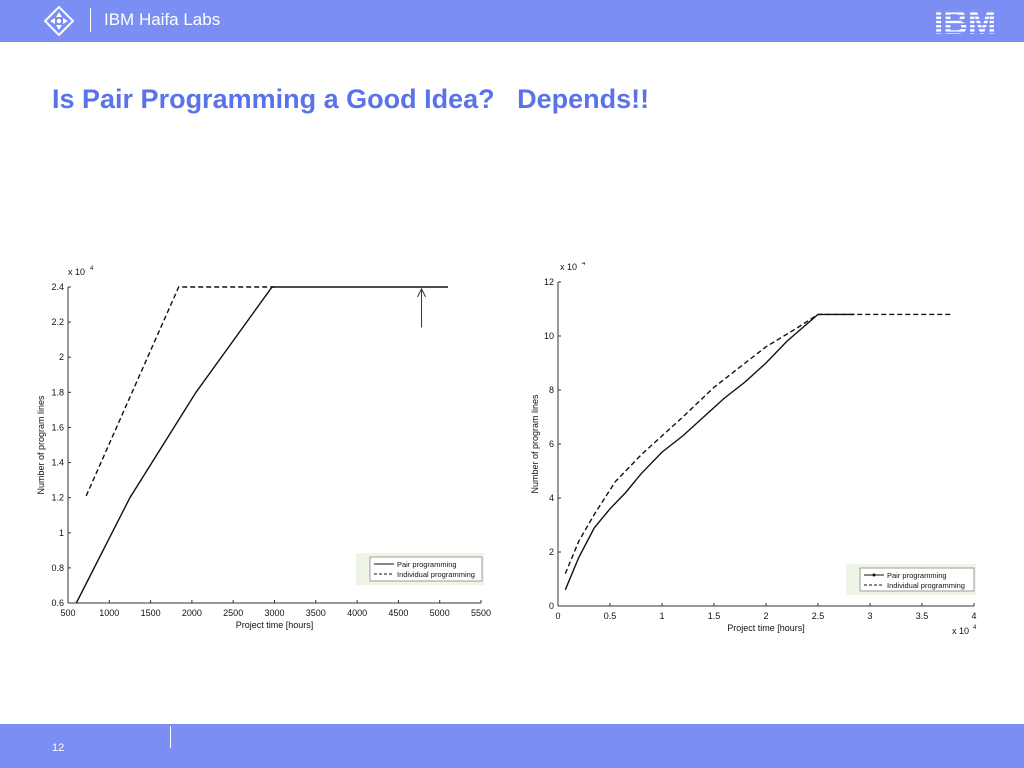 This screenshot has width=1024, height=768. I want to click on x-tick-label: 1000, so click(109, 613).